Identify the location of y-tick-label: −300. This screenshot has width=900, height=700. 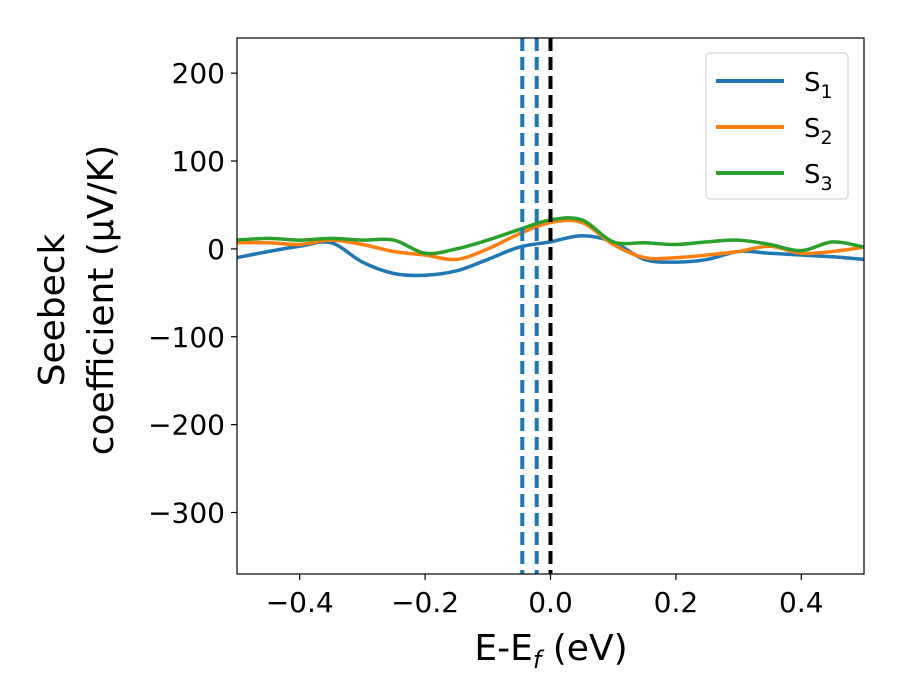
(186, 512).